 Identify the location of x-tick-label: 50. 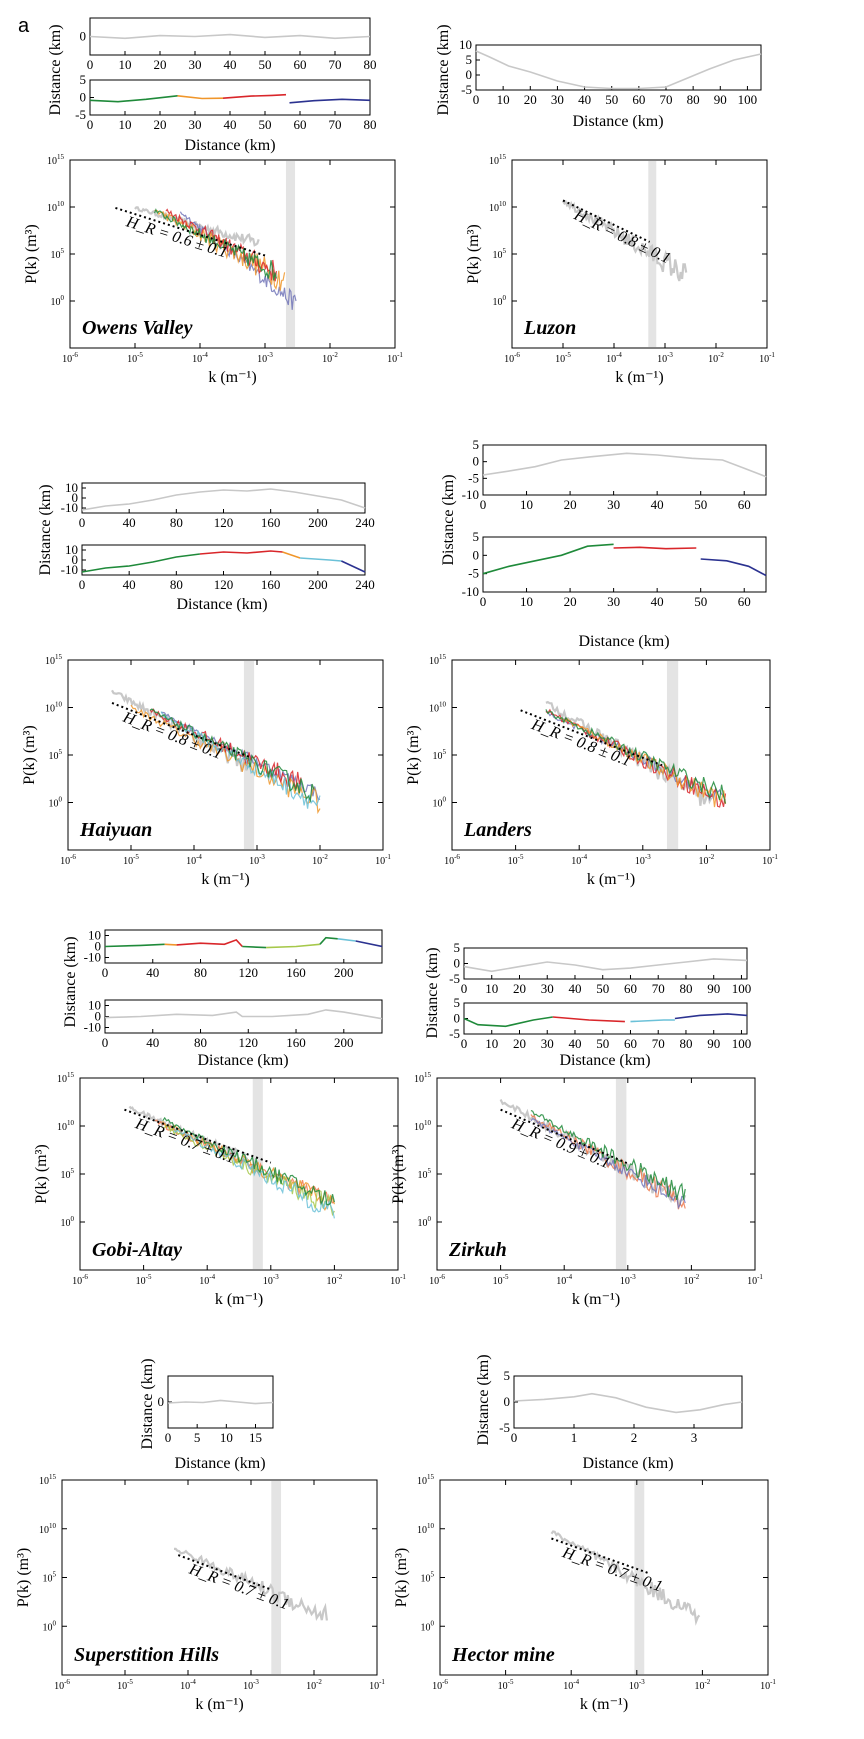
(602, 988).